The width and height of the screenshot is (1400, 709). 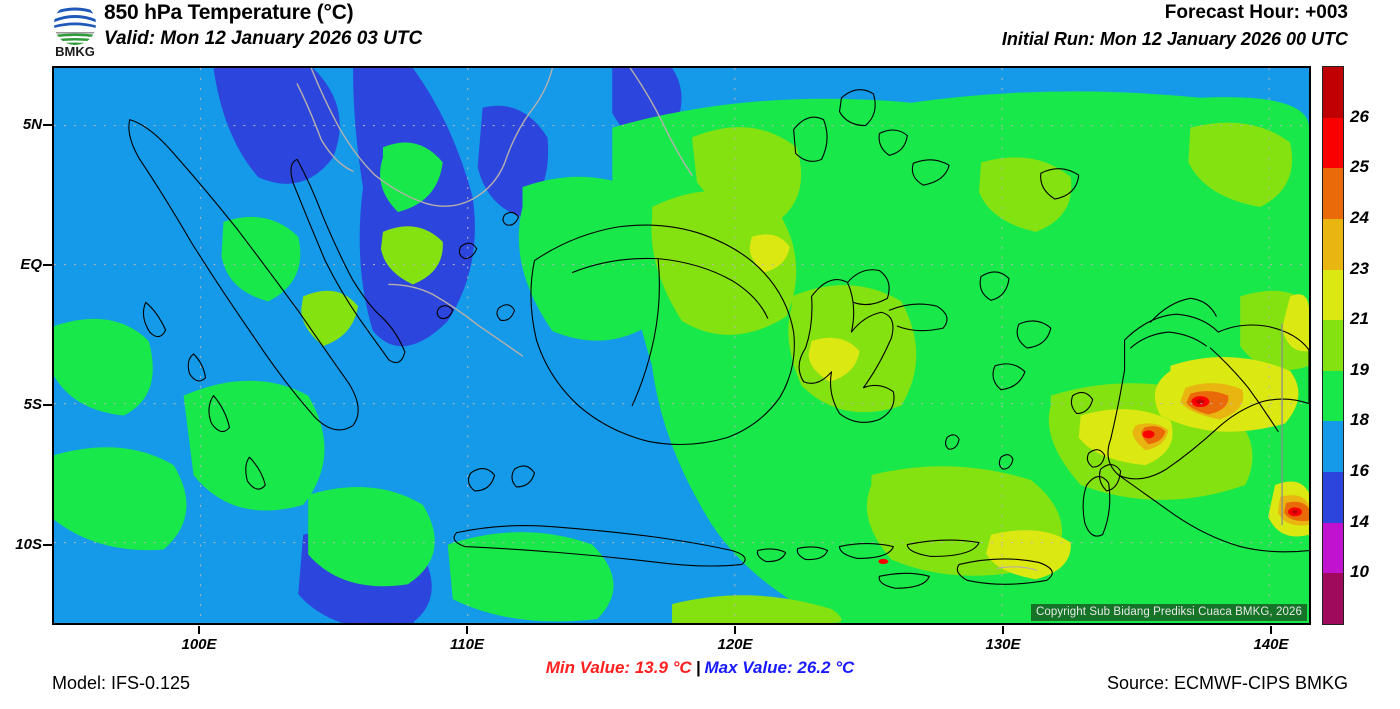 I want to click on y-tick-mark-10s, so click(x=47, y=545).